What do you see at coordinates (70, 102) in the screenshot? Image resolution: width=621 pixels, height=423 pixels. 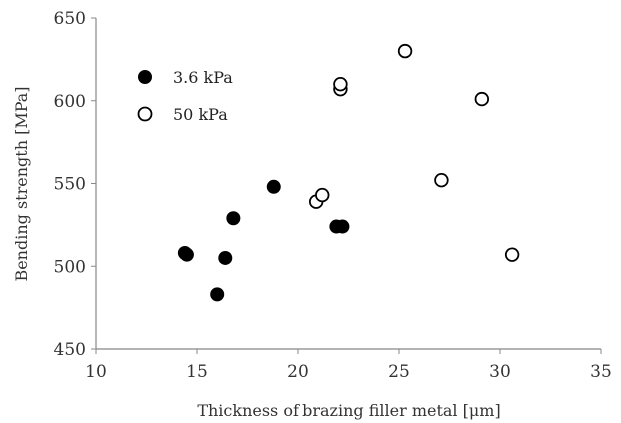 I see `y-tick-label: 600` at bounding box center [70, 102].